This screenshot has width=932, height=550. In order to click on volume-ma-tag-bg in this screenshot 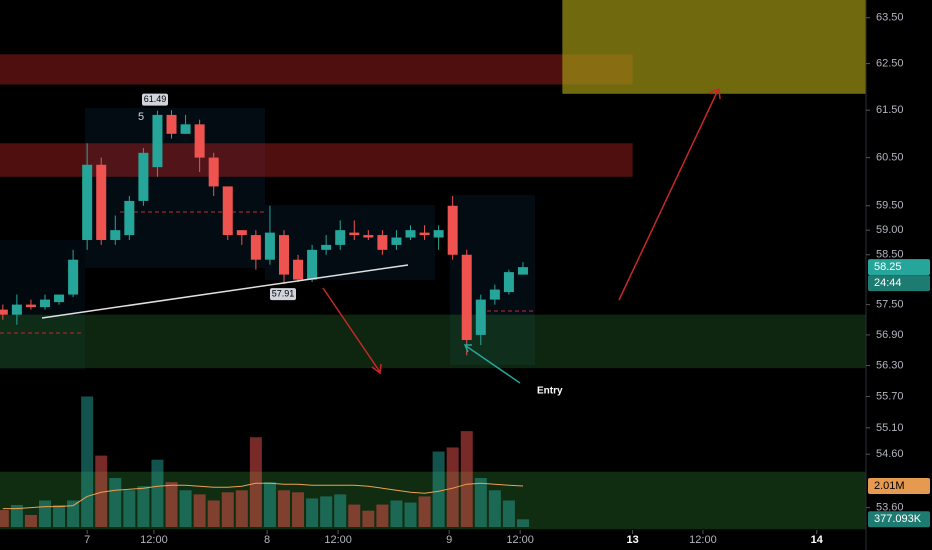, I will do `click(899, 486)`.